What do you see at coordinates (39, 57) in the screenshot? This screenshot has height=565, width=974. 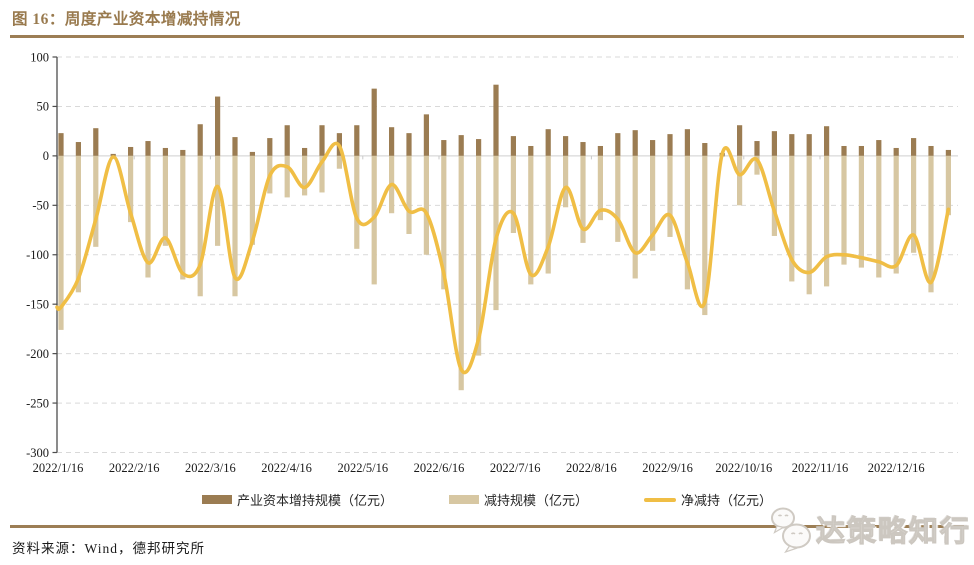 I see `y-axis-label: 100` at bounding box center [39, 57].